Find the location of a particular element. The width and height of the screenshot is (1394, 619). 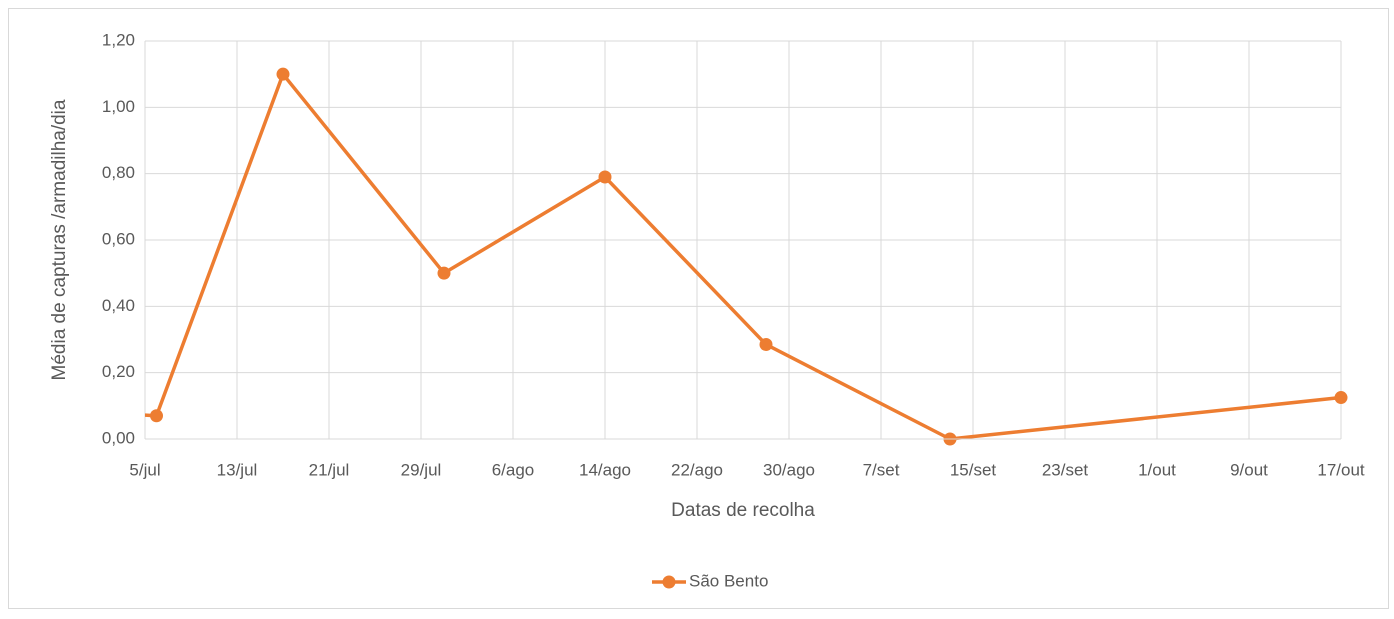

y-tick-label: 1,20 is located at coordinates (118, 39).